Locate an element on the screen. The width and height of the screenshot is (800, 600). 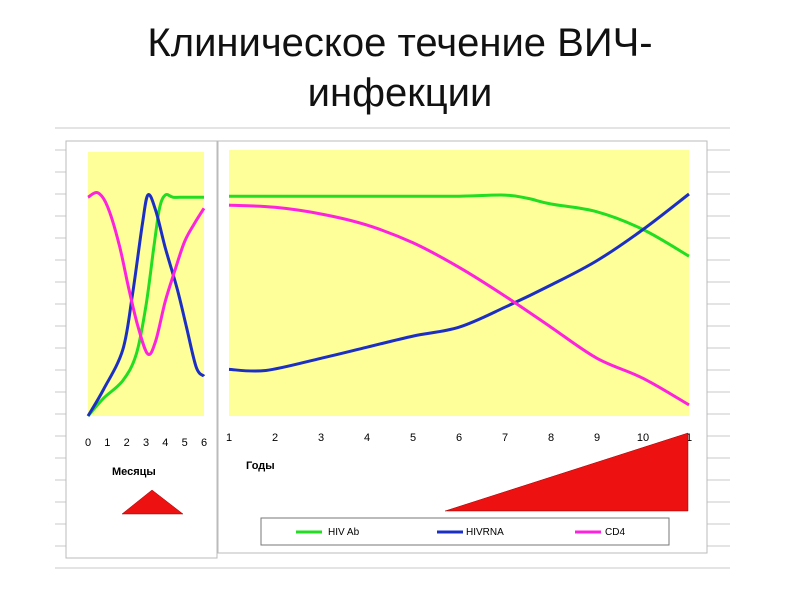
legend-cd4-label: CD4 is located at coordinates (615, 532).